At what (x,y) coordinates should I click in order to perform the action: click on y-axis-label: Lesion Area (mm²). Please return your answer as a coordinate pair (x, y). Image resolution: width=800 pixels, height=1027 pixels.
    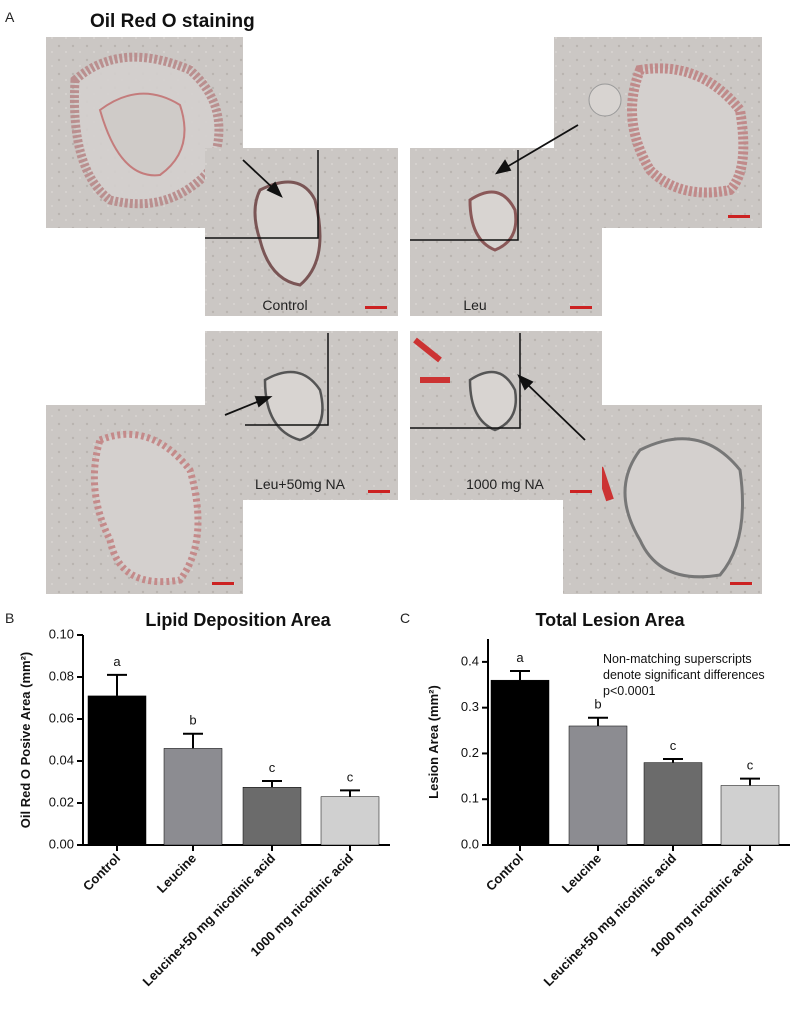
    Looking at the image, I should click on (433, 742).